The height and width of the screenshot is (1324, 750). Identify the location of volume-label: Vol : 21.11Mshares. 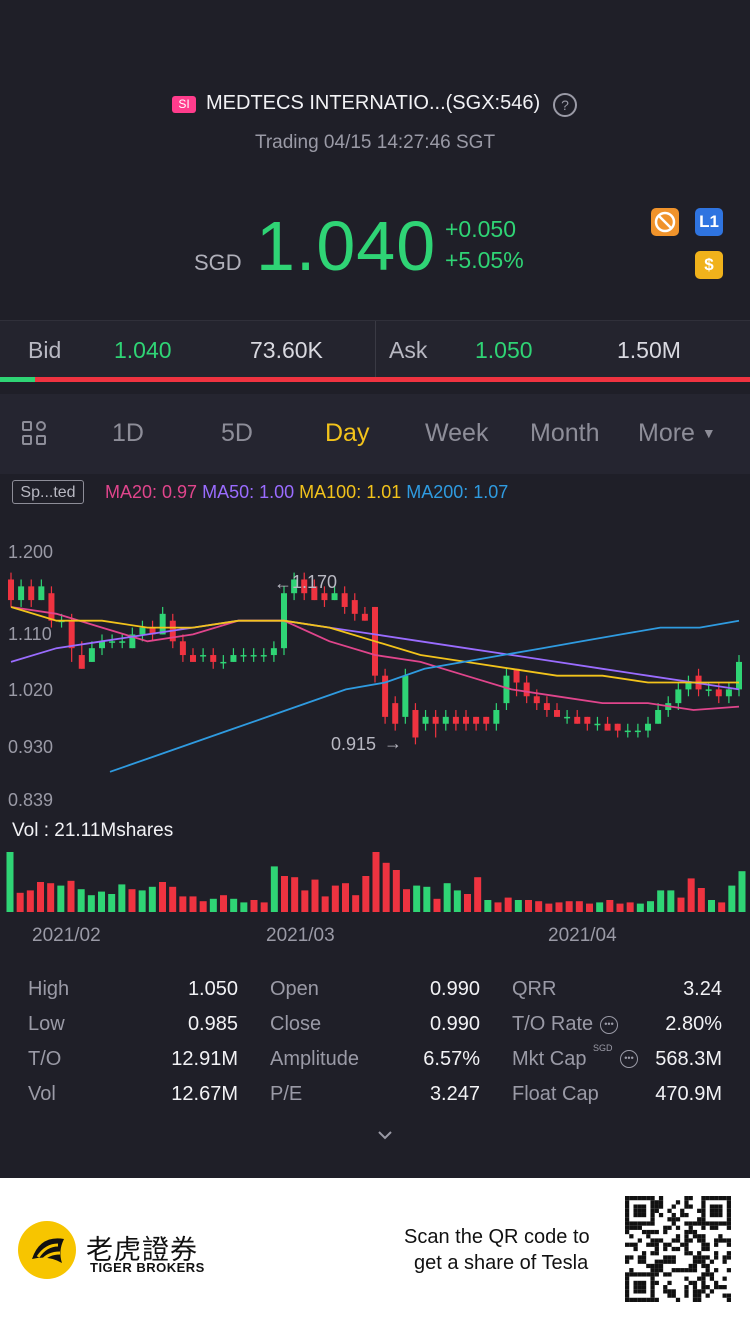
(92, 830).